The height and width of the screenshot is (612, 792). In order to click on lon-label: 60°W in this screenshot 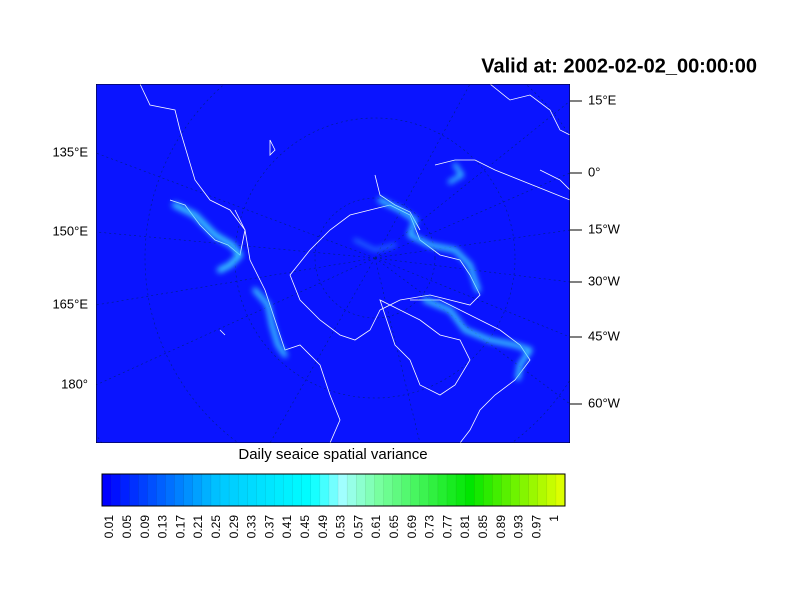, I will do `click(604, 402)`.